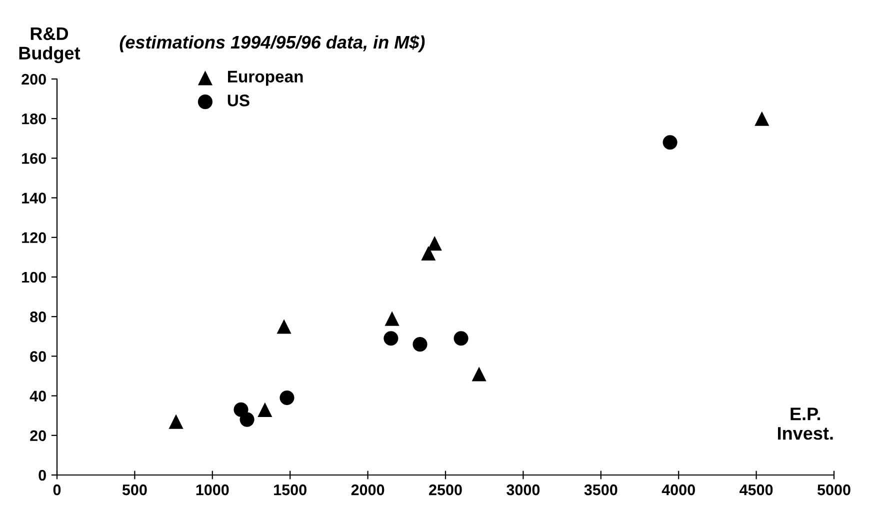  Describe the element at coordinates (212, 490) in the screenshot. I see `x-tick-label: 1000` at that location.